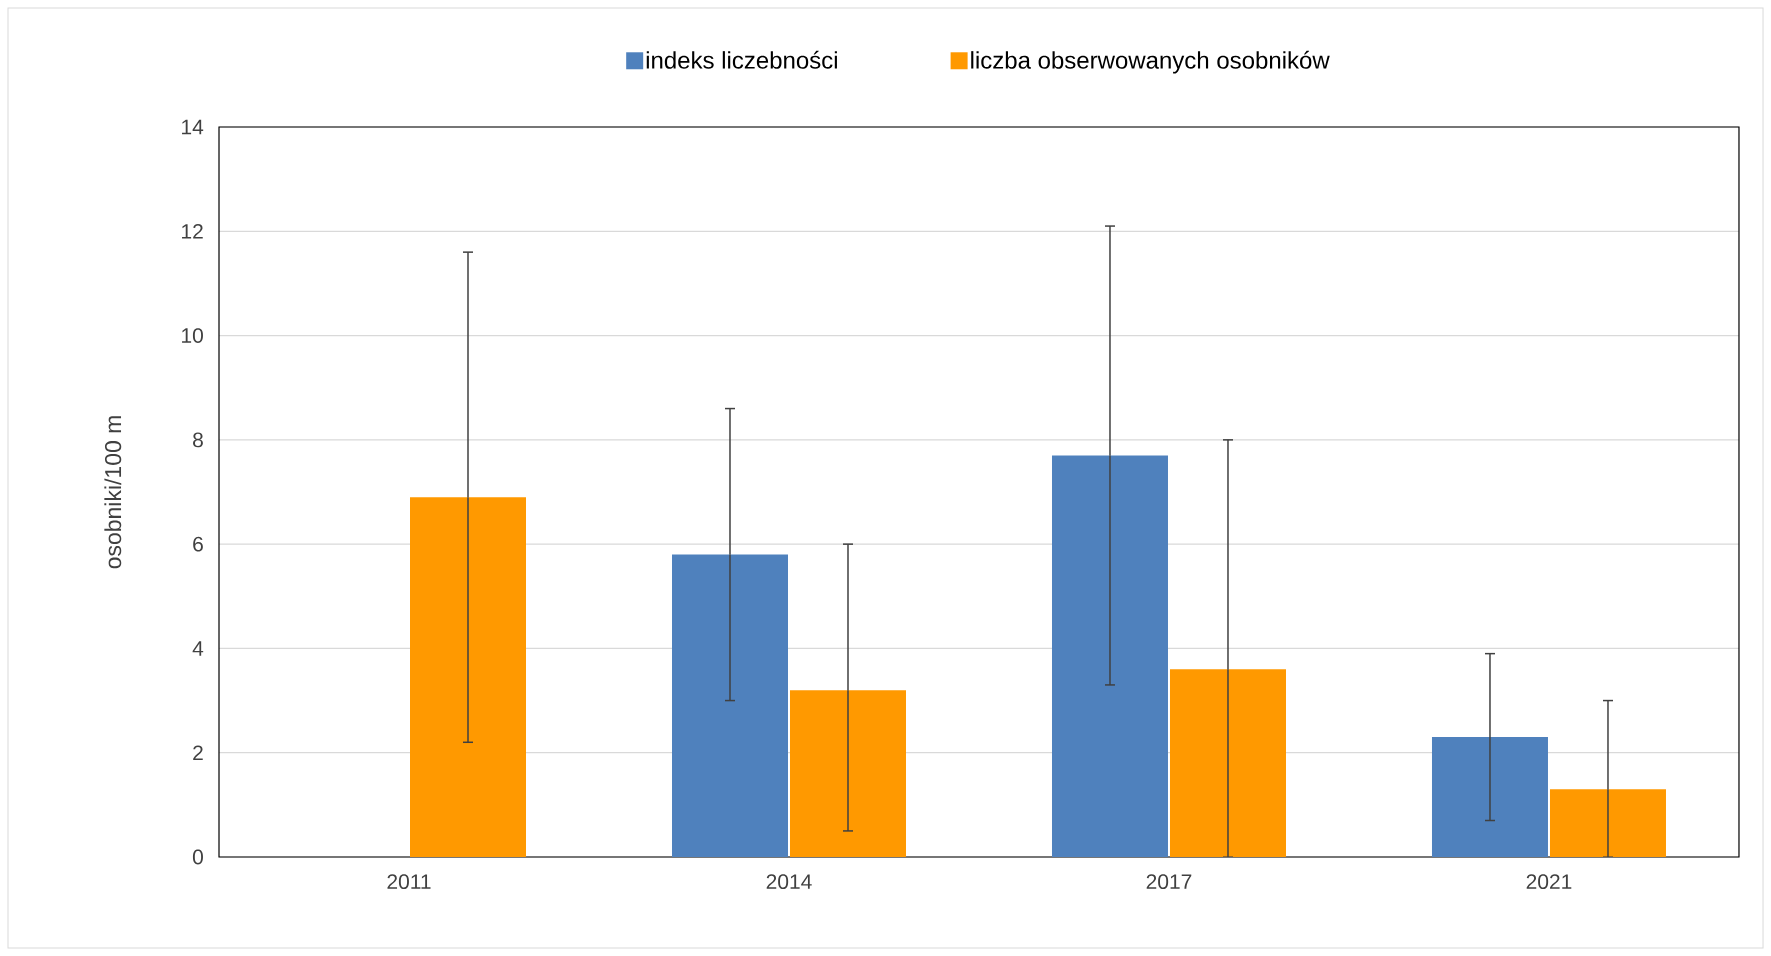 The image size is (1771, 956). What do you see at coordinates (197, 857) in the screenshot?
I see `y-tick-label: 0` at bounding box center [197, 857].